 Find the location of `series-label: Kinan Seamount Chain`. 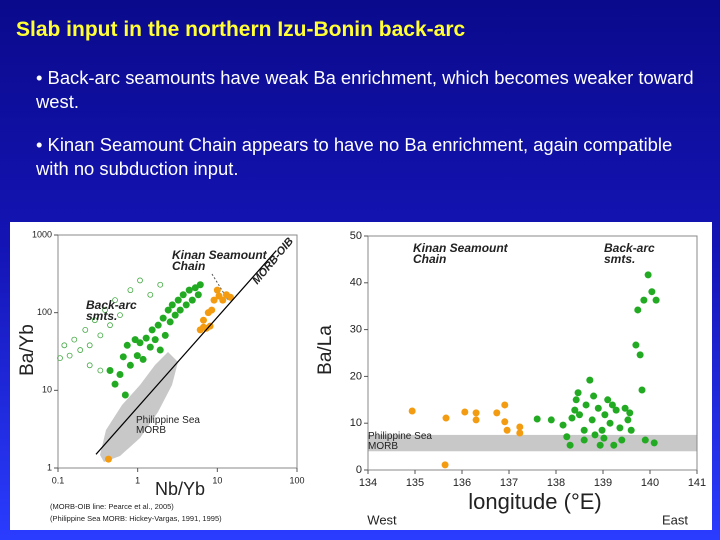

series-label: Kinan Seamount Chain is located at coordinates (460, 253).